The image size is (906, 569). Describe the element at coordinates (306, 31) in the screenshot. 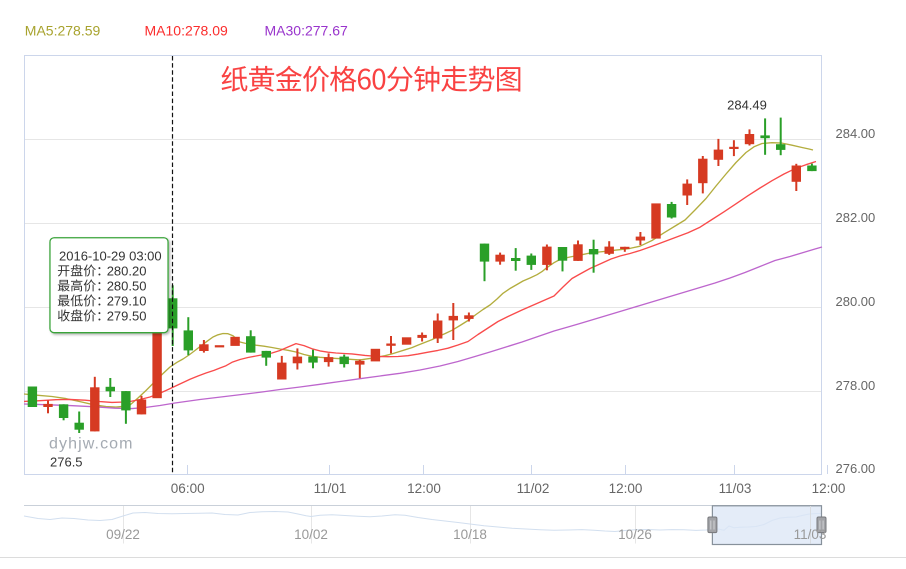

I see `svg-text: MA30:277.67` at that location.